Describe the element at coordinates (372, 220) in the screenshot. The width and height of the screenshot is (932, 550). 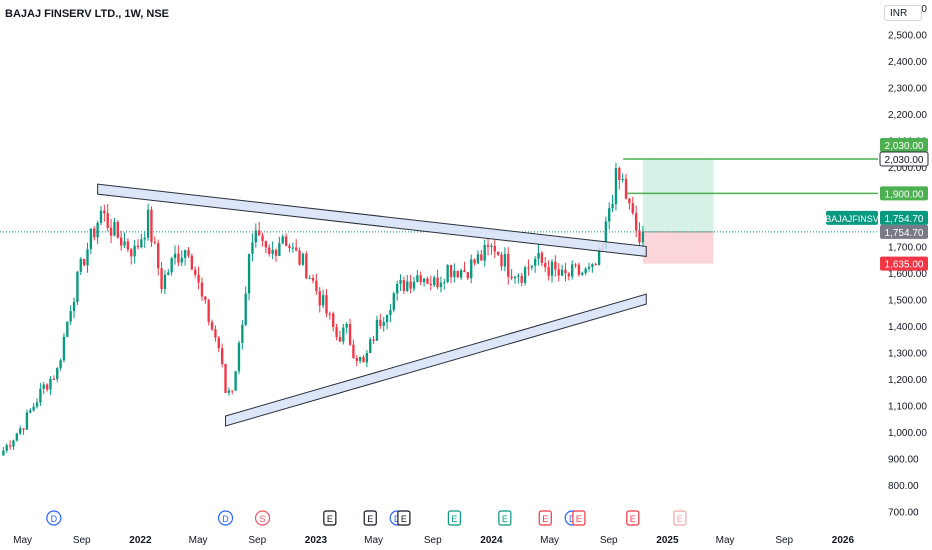
I see `trendline-upper` at that location.